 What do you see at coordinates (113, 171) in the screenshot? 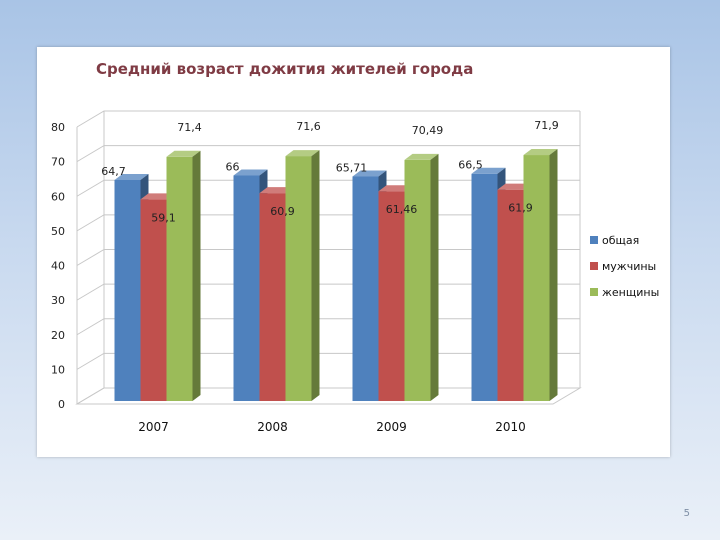
I see `data-label: 64,7` at bounding box center [113, 171].